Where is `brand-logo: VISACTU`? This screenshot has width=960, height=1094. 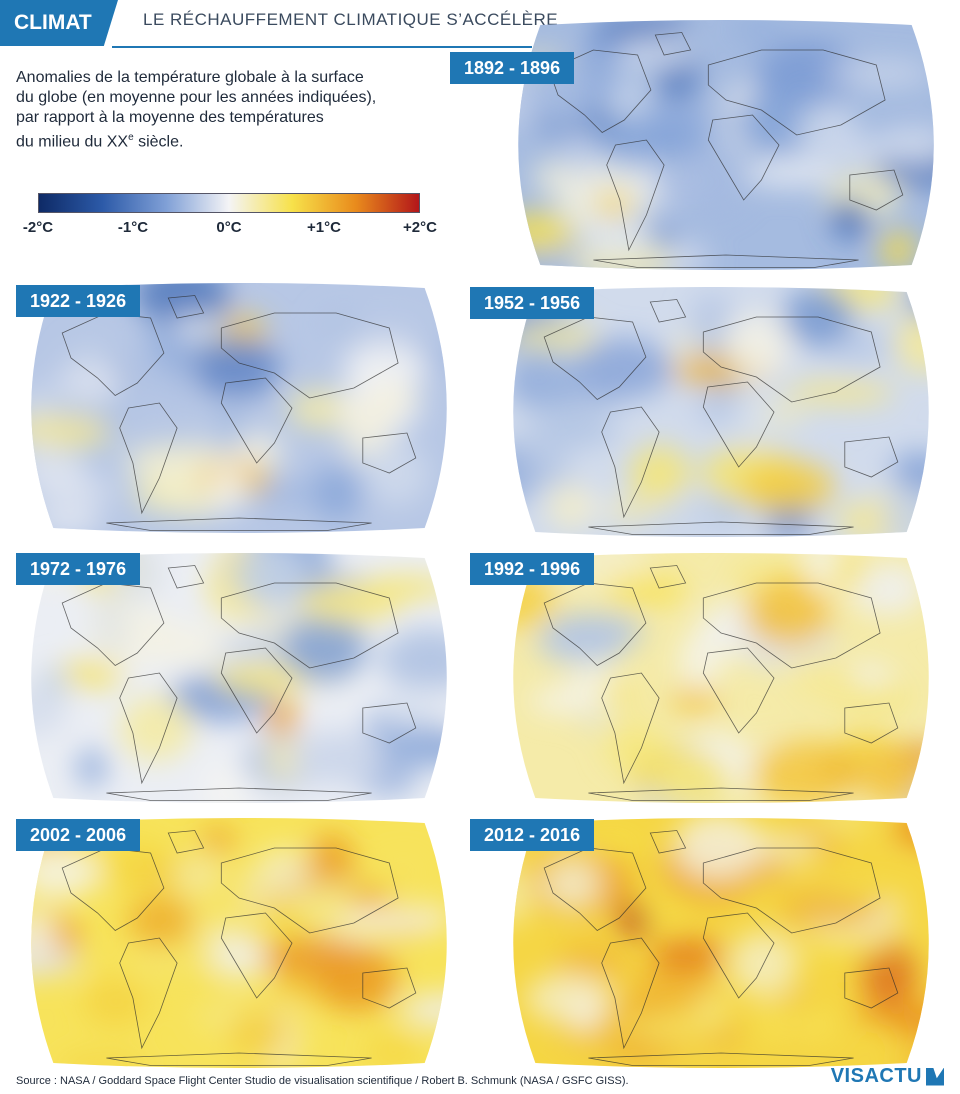
brand-logo: VISACTU is located at coordinates (887, 1076).